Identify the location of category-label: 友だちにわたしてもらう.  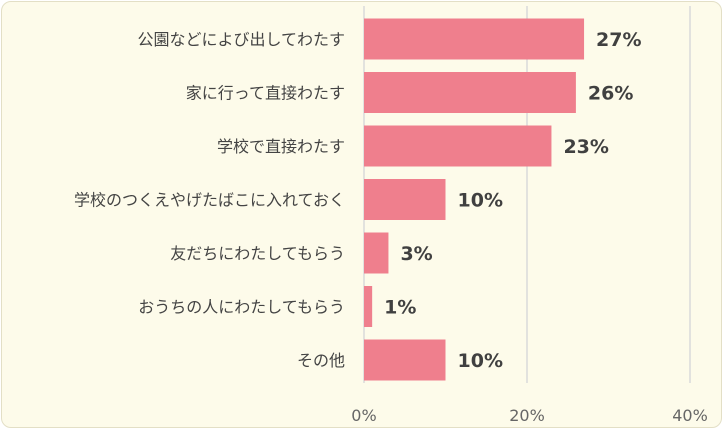
(257, 253).